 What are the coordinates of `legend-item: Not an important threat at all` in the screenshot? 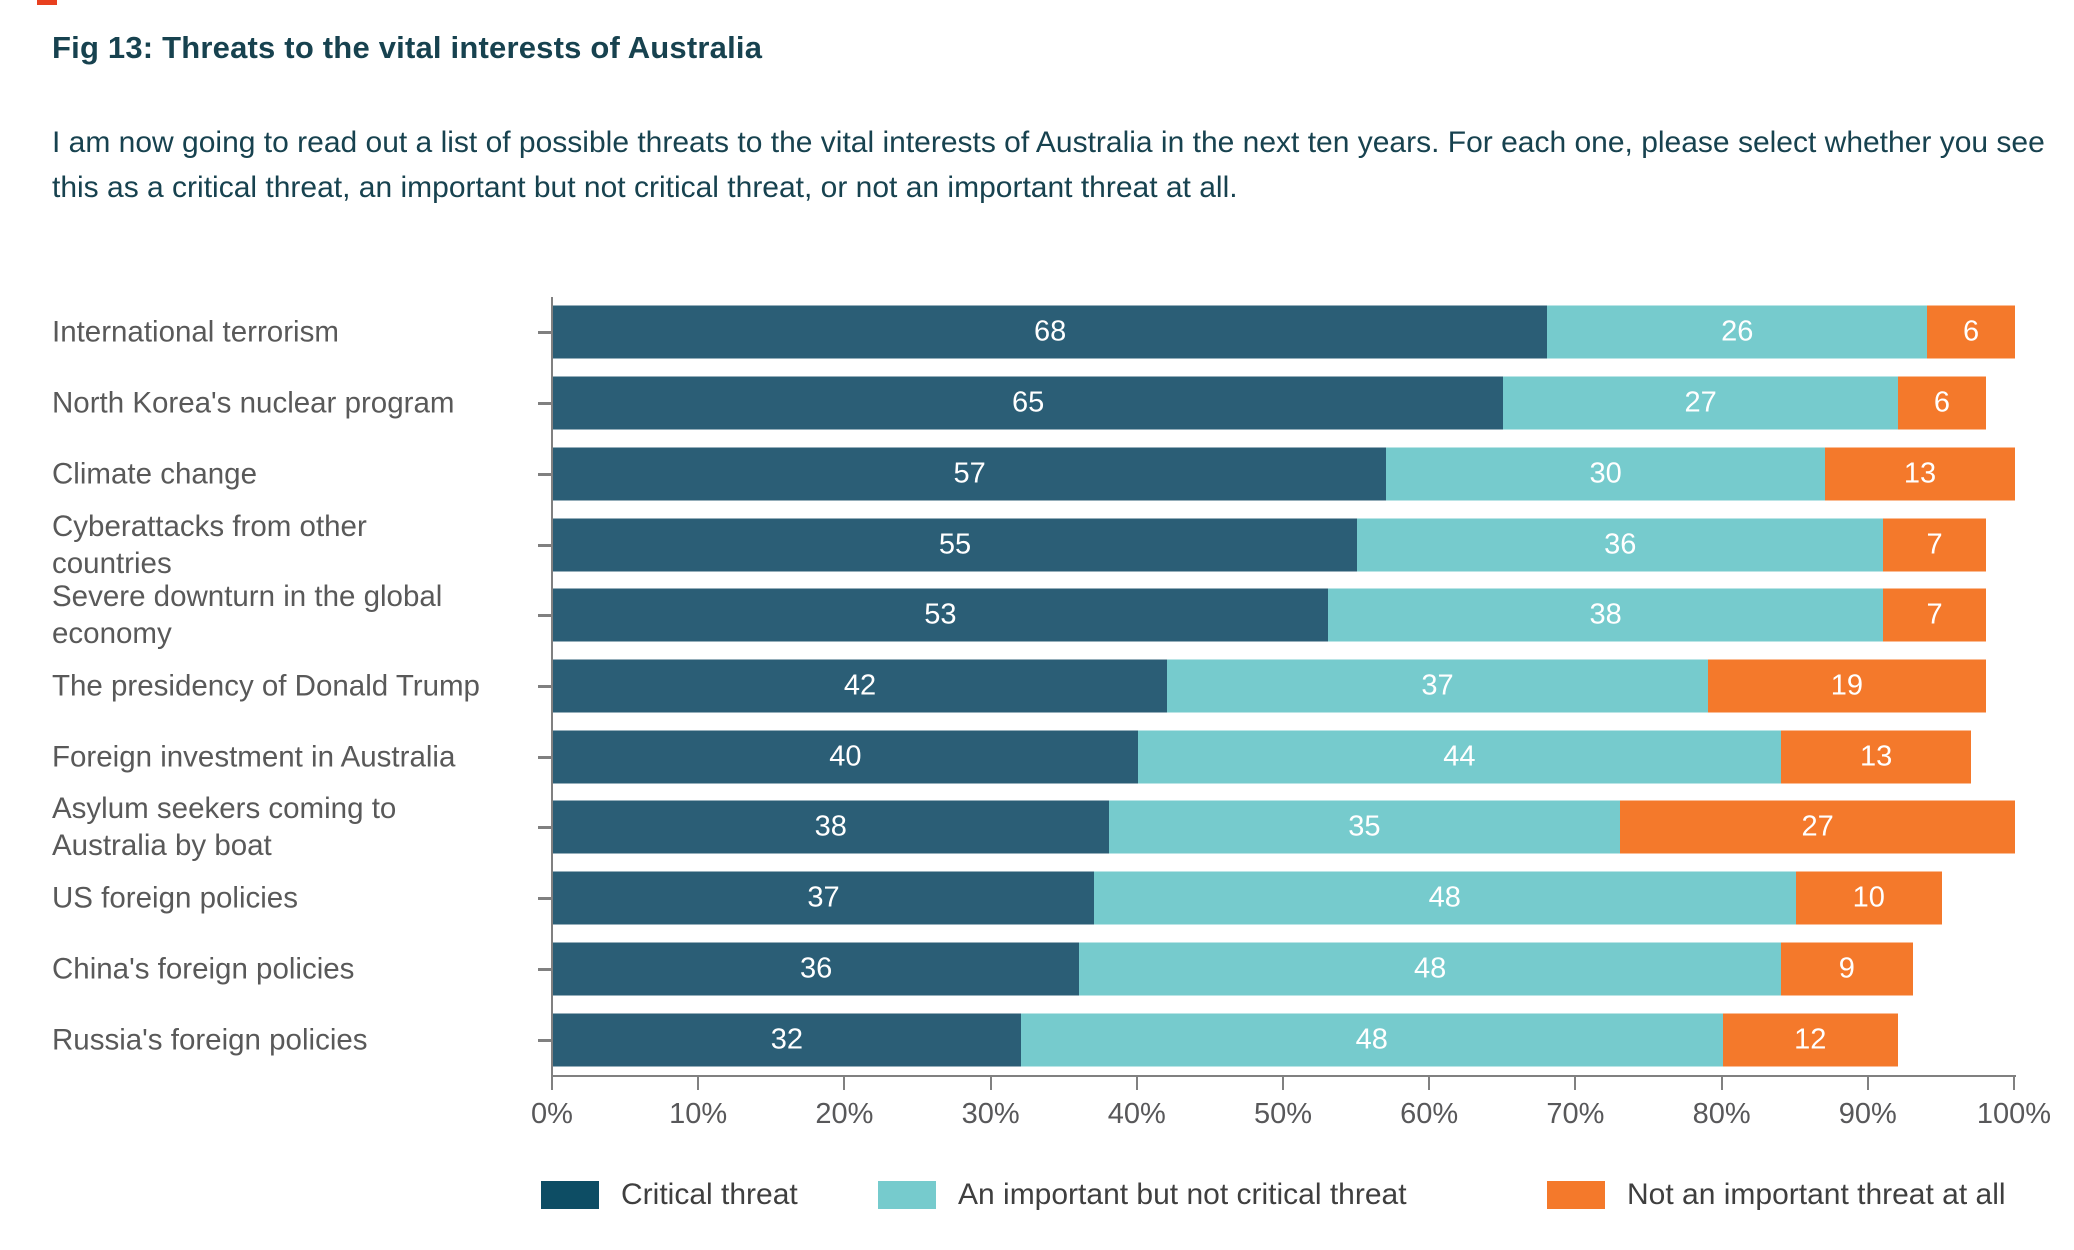 It's located at (1776, 1195).